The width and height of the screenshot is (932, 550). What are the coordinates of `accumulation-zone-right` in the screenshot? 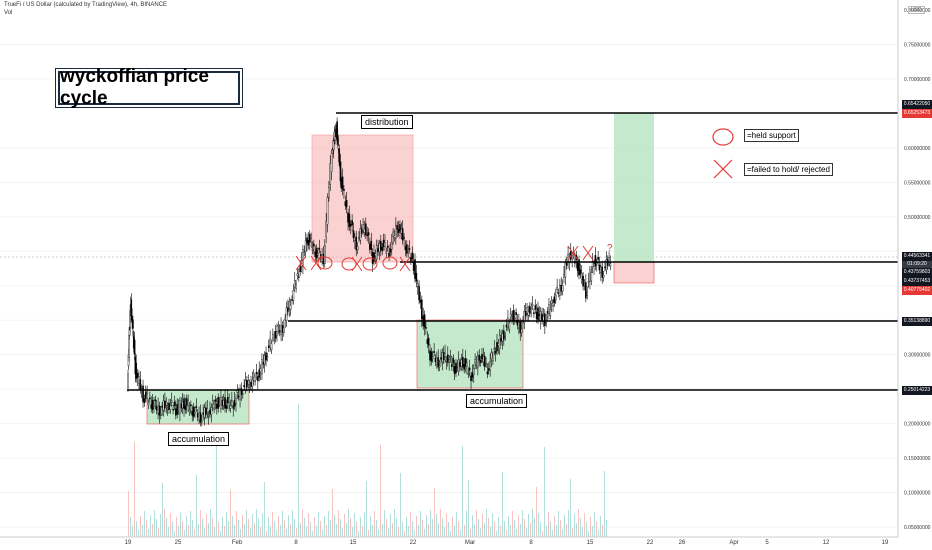 It's located at (470, 354).